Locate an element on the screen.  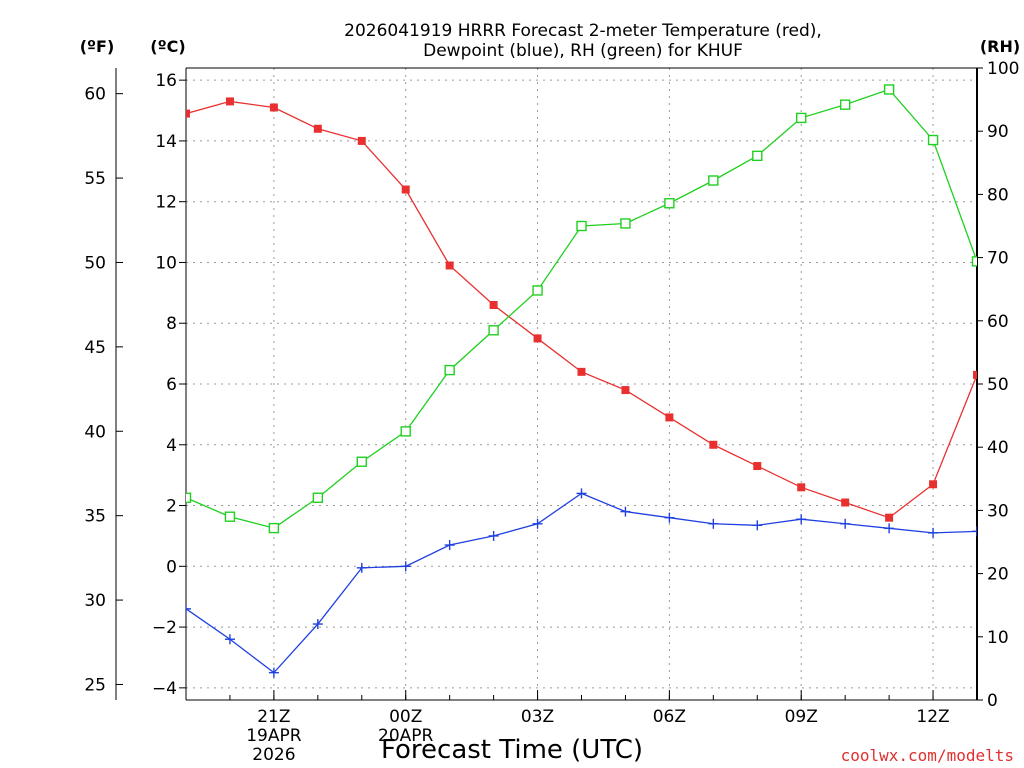
celsius-tick-label: 8 is located at coordinates (171, 324).